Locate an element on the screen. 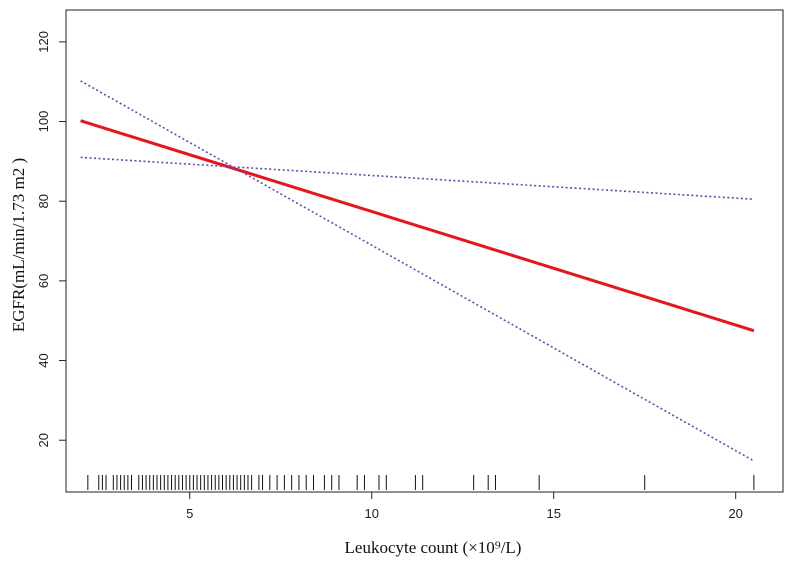 The image size is (800, 564). x-tick-label: 15 is located at coordinates (553, 513).